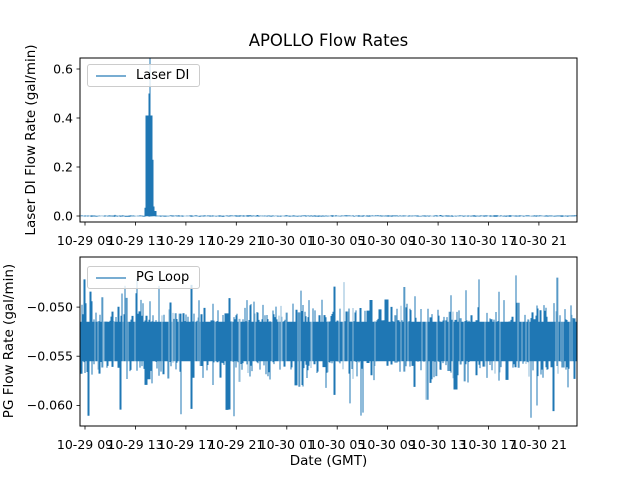 The width and height of the screenshot is (640, 480). Describe the element at coordinates (63, 117) in the screenshot. I see `y-tick-label: 0.4` at that location.